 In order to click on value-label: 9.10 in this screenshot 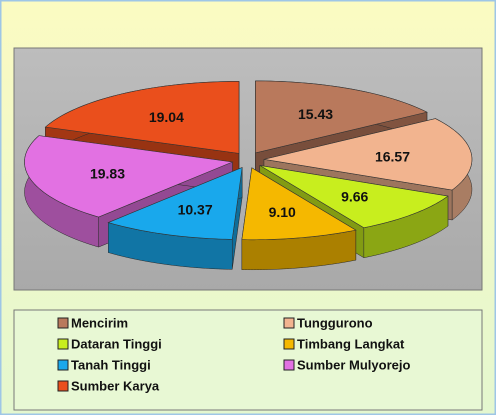, I will do `click(282, 212)`.